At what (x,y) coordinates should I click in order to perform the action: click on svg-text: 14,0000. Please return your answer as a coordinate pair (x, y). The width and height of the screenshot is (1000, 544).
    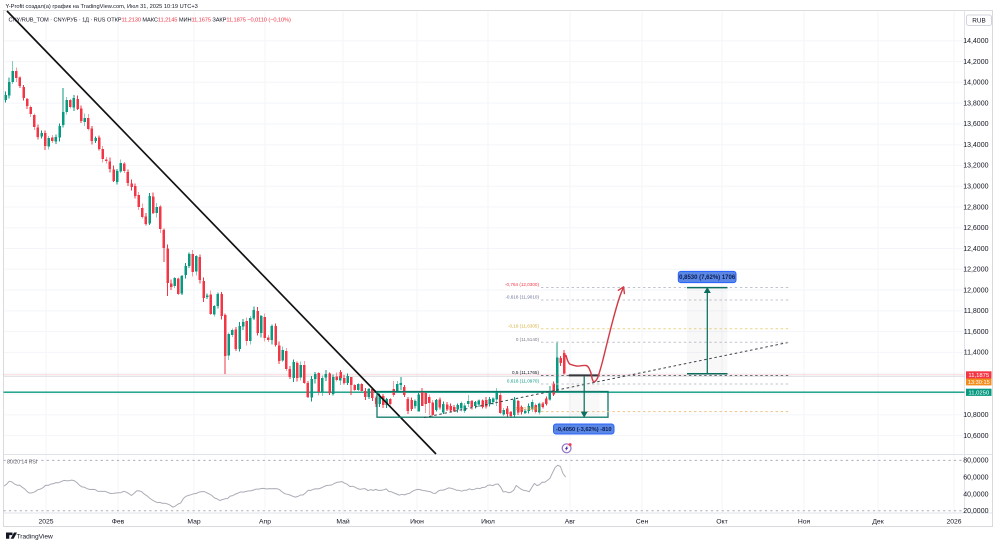
    Looking at the image, I should click on (975, 83).